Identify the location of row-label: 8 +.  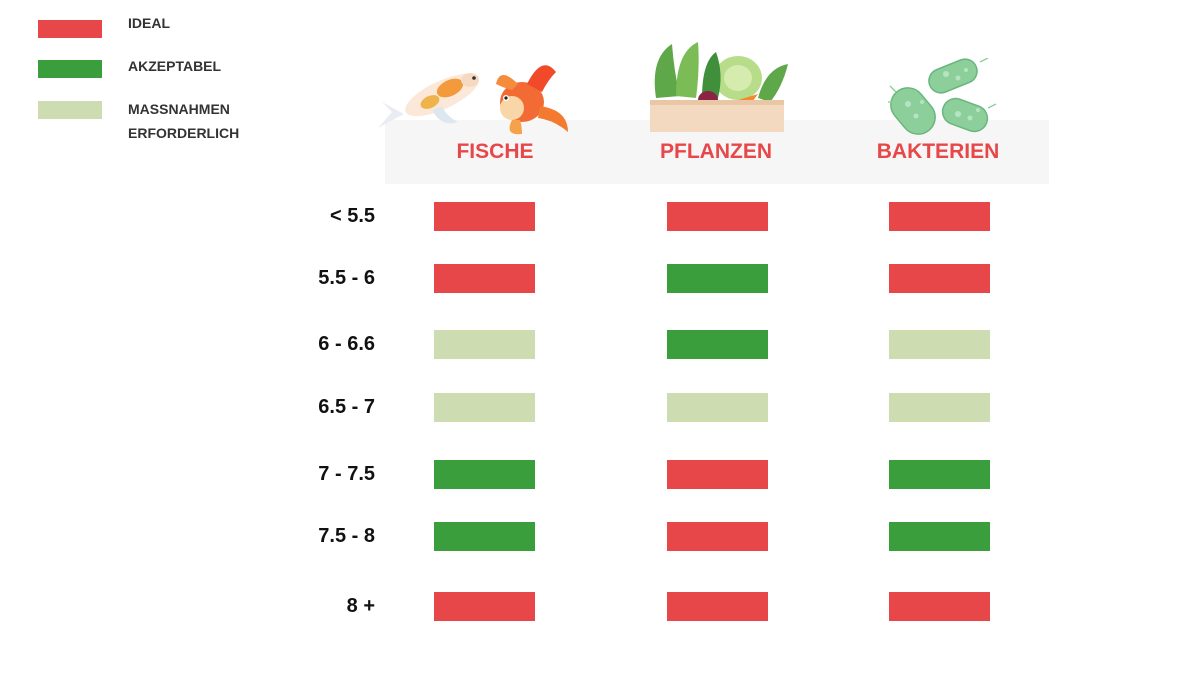
(360, 606).